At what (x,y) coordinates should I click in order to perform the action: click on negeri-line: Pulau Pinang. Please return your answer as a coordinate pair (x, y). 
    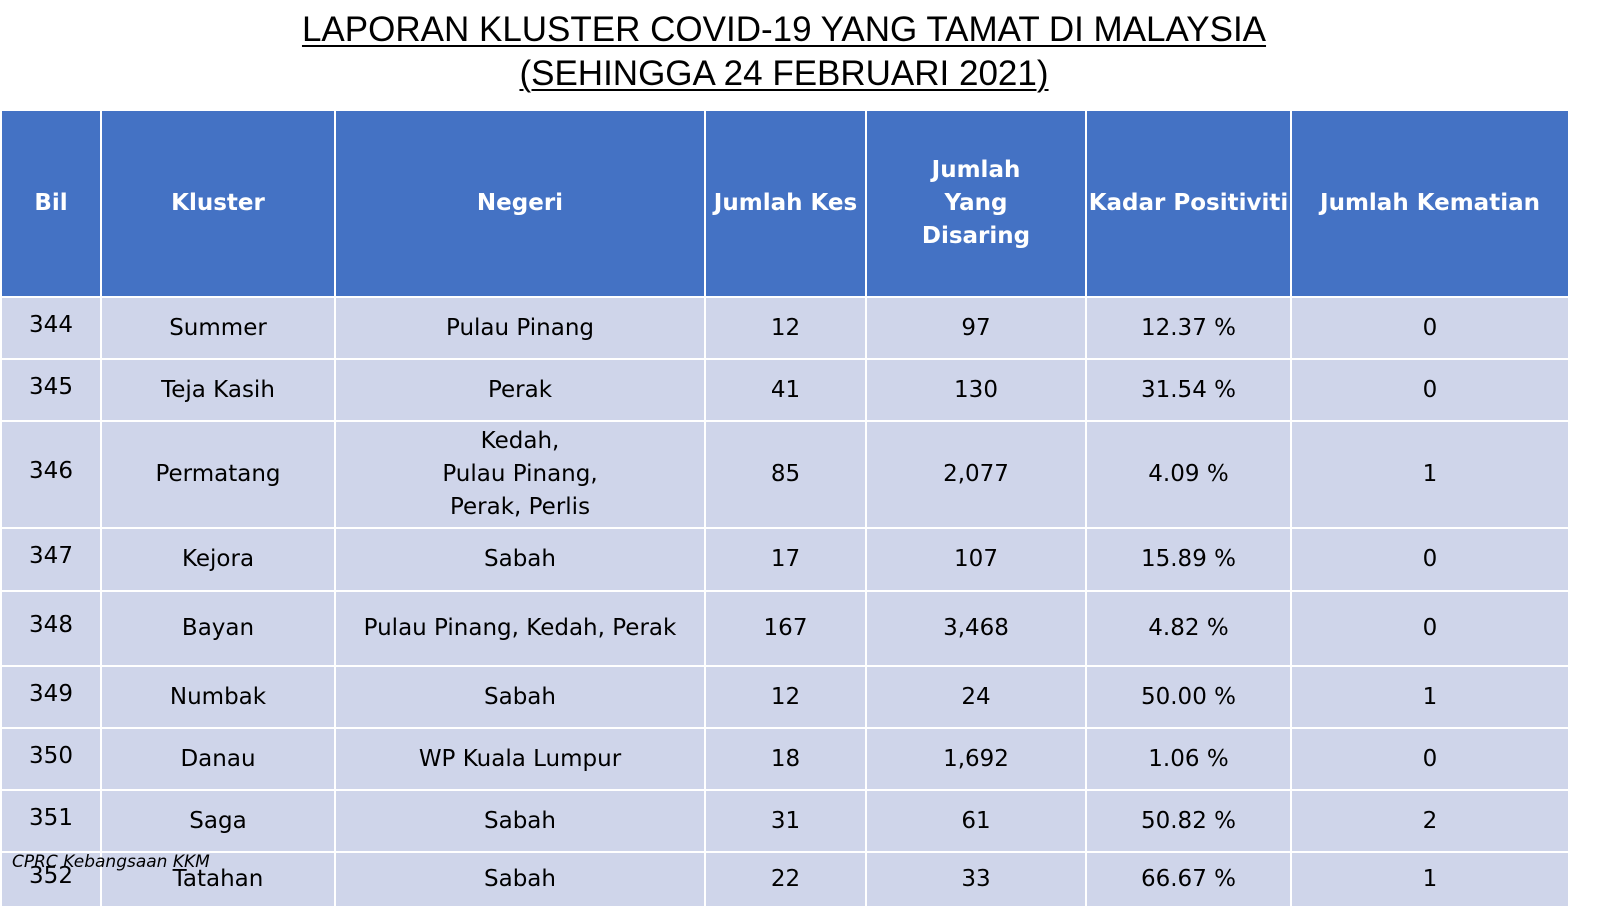
    Looking at the image, I should click on (520, 327).